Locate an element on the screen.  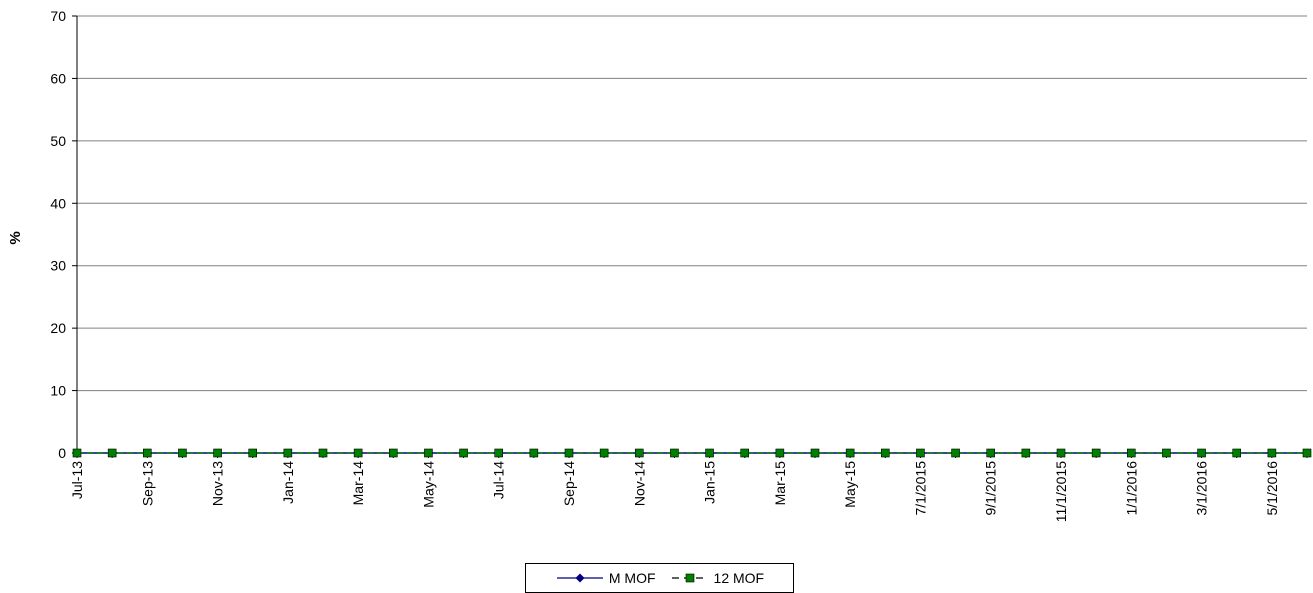
legend-swatch-12-mof is located at coordinates (689, 578).